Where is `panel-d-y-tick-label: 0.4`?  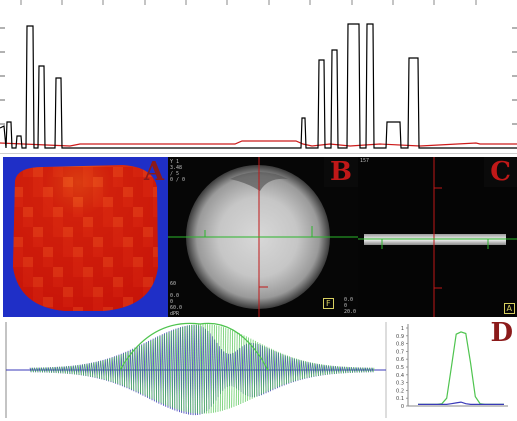
panel-d-y-tick-label: 0.4 is located at coordinates (400, 376).